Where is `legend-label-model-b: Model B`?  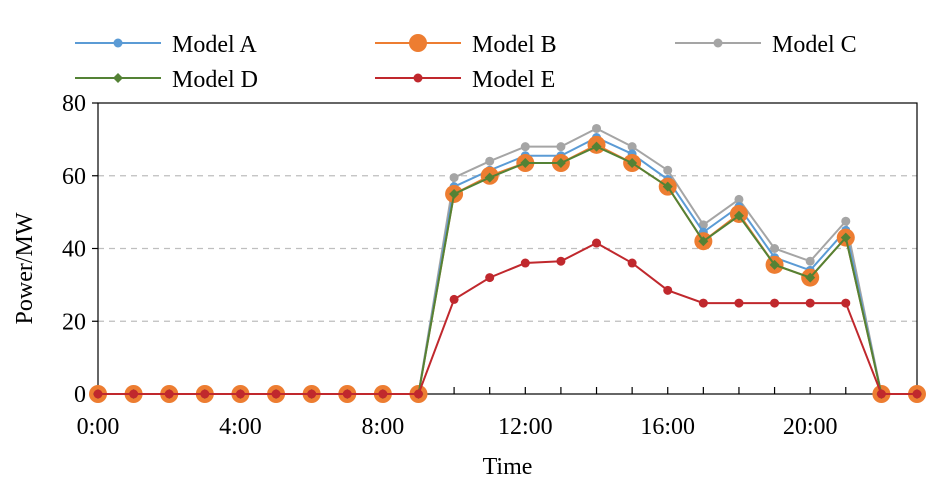 legend-label-model-b: Model B is located at coordinates (514, 45).